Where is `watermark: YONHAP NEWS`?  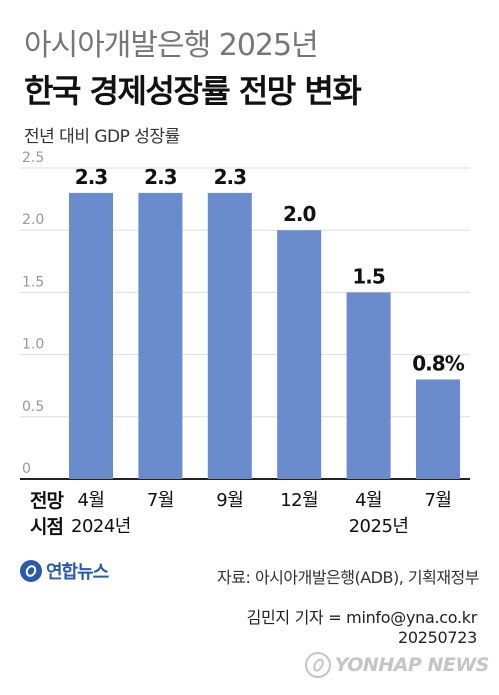
watermark: YONHAP NEWS is located at coordinates (397, 665).